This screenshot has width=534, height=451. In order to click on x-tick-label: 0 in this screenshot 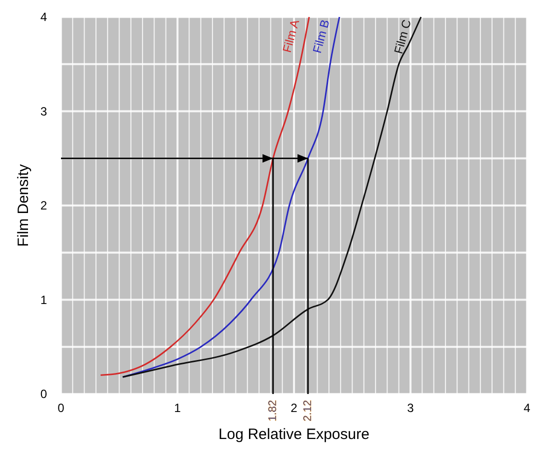, I will do `click(61, 408)`.